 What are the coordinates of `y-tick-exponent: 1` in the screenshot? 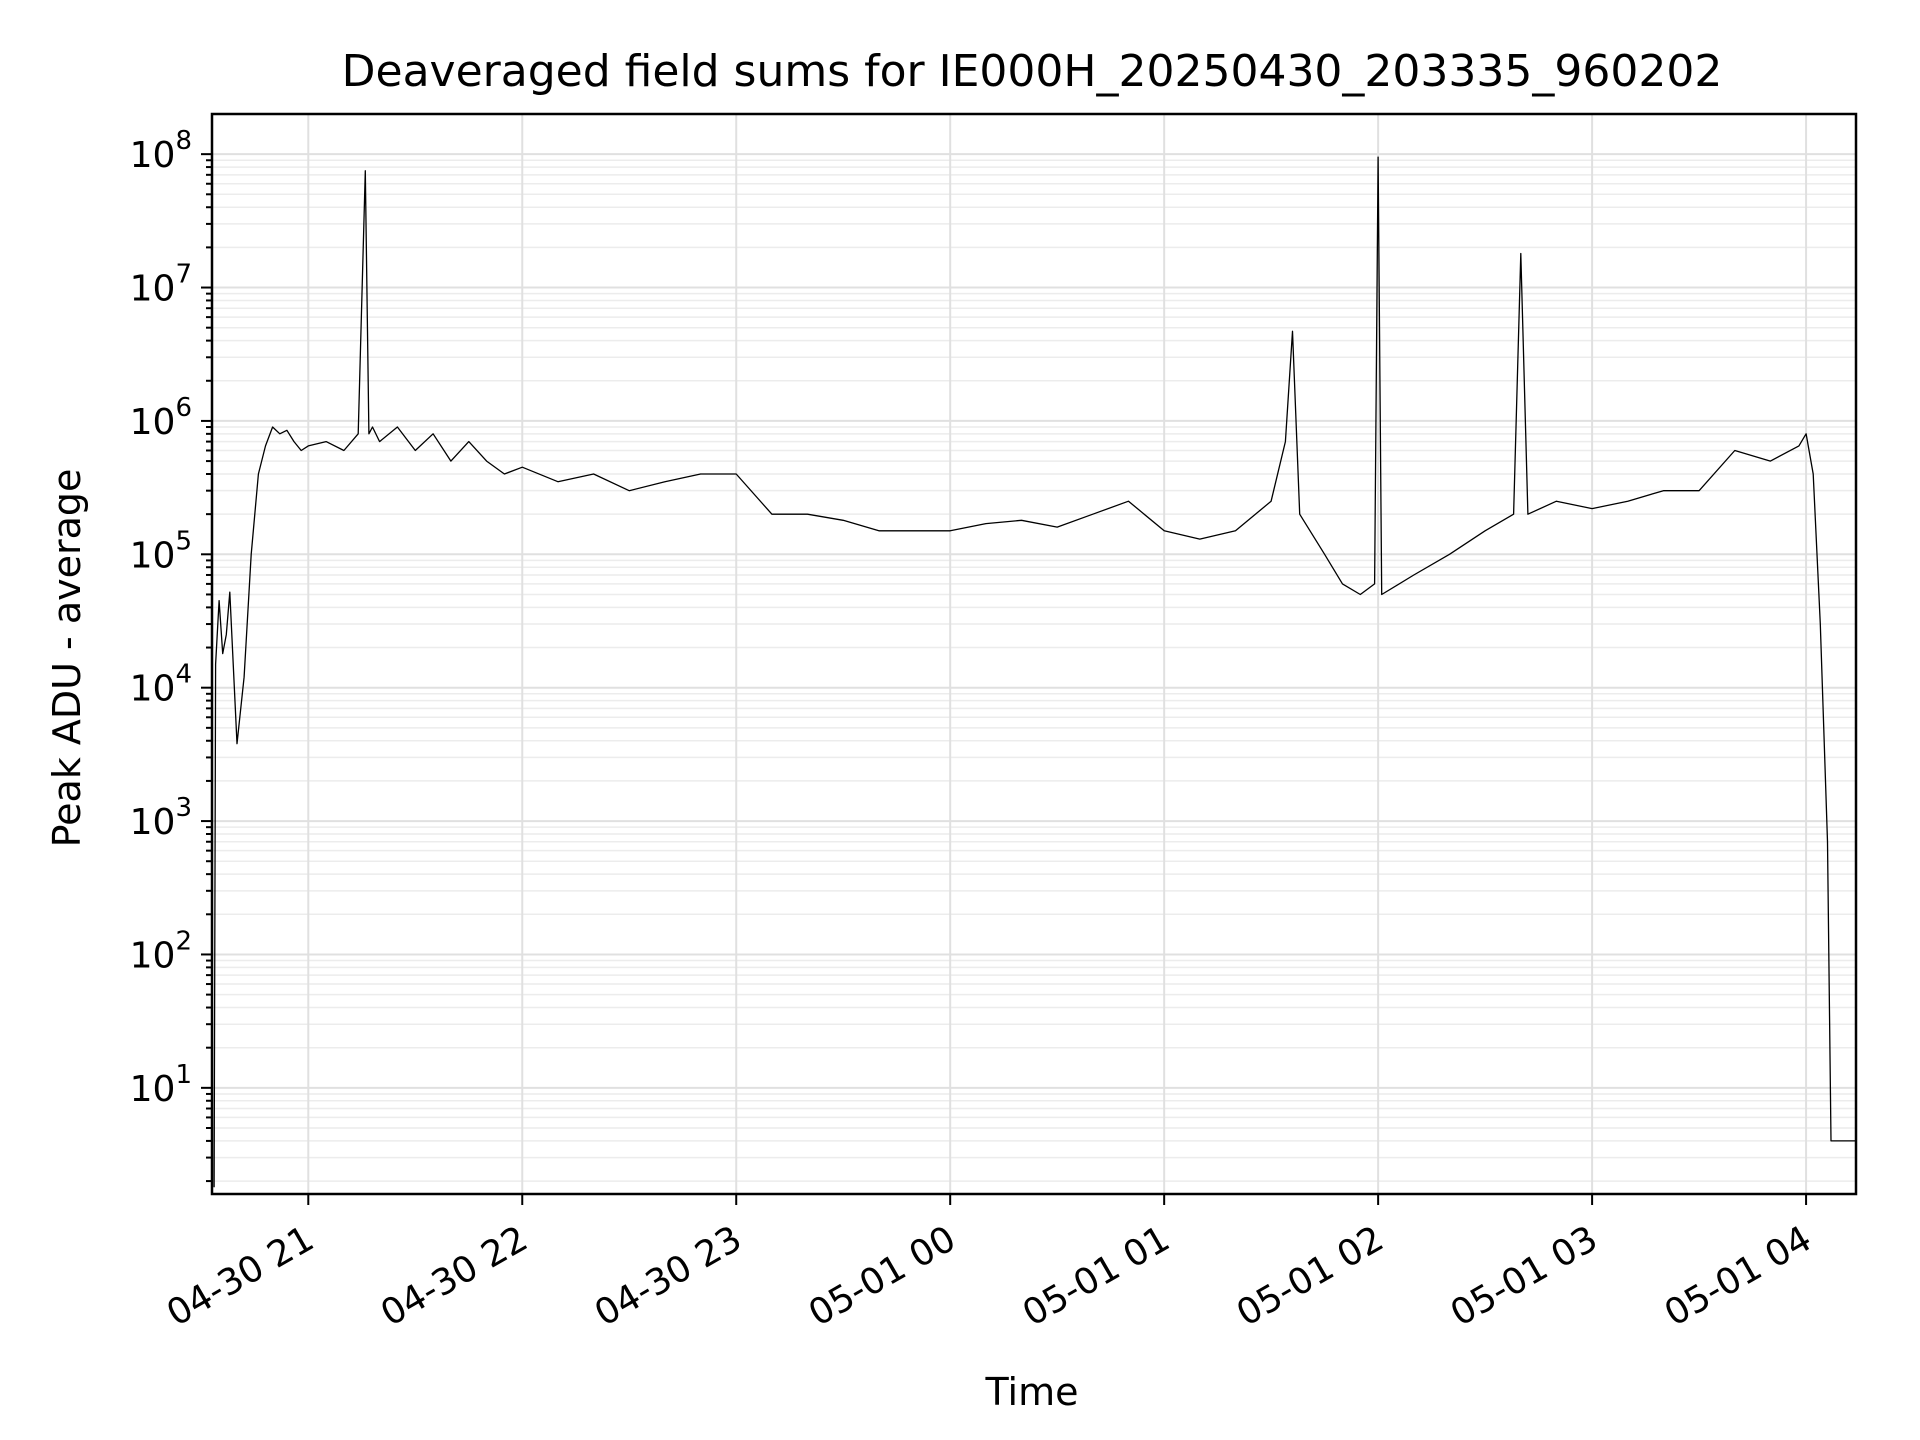 It's located at (183, 1075).